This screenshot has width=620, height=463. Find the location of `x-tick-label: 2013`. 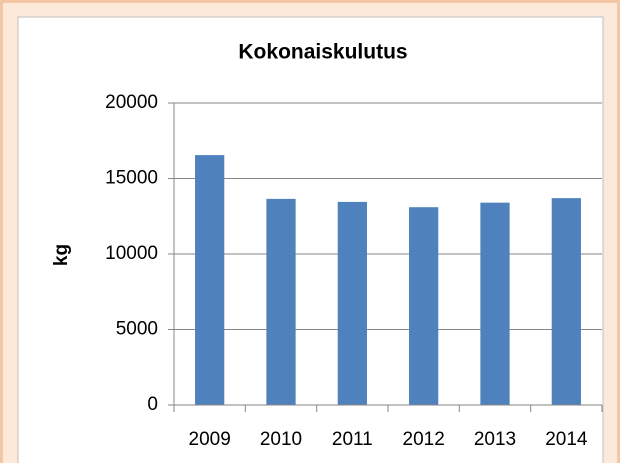

x-tick-label: 2013 is located at coordinates (495, 439).